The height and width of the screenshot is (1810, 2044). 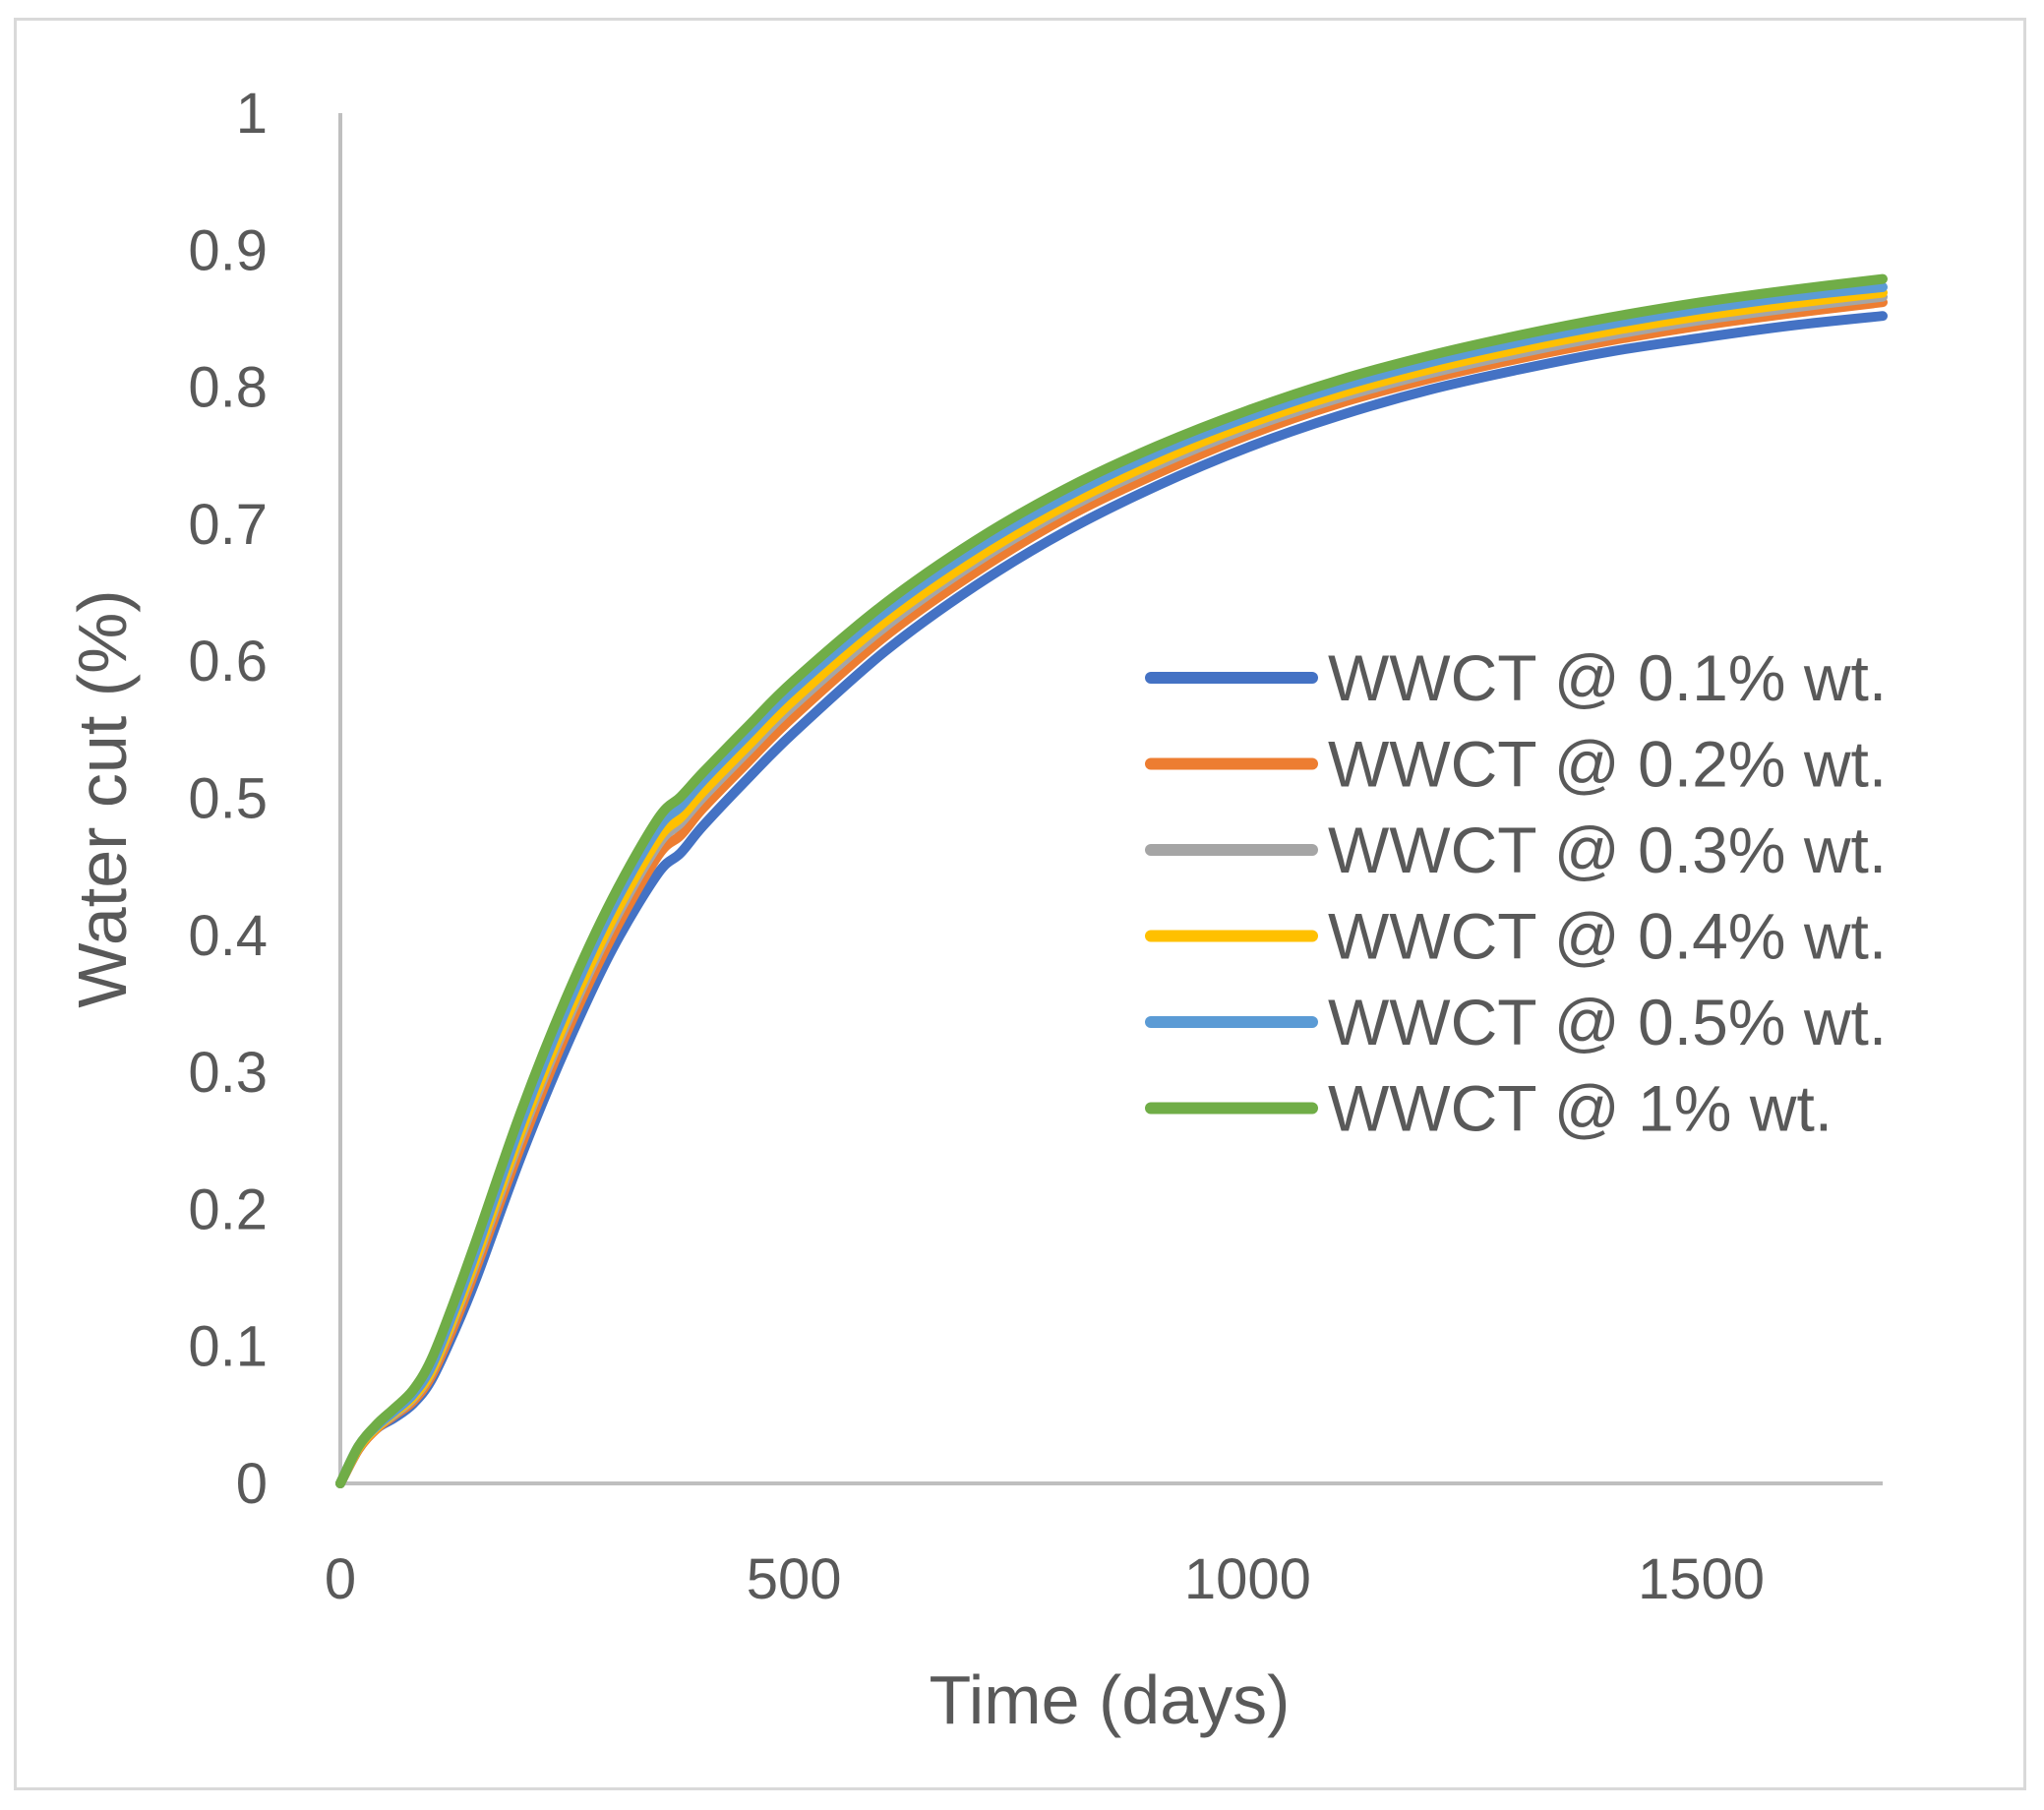 What do you see at coordinates (340, 1579) in the screenshot?
I see `x-tick-label: 0` at bounding box center [340, 1579].